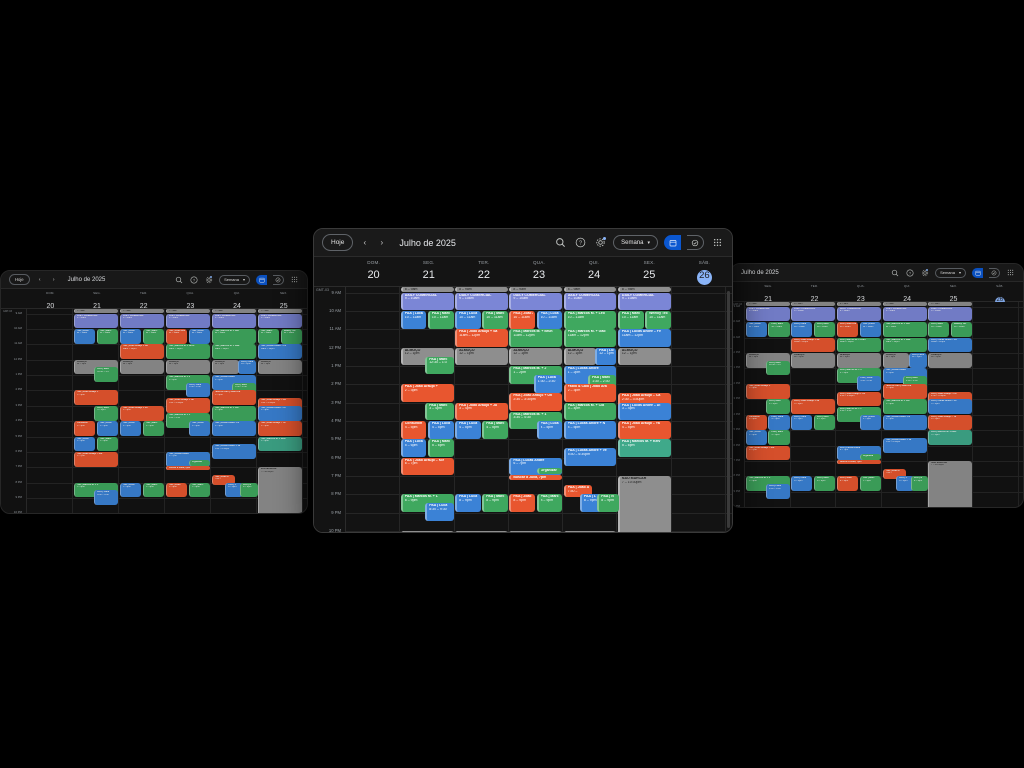 Image resolution: width=1024 pixels, height=768 pixels. Describe the element at coordinates (548, 384) in the screenshot. I see `calendar-event: PAA | Luca 1:30 – 2:30` at that location.